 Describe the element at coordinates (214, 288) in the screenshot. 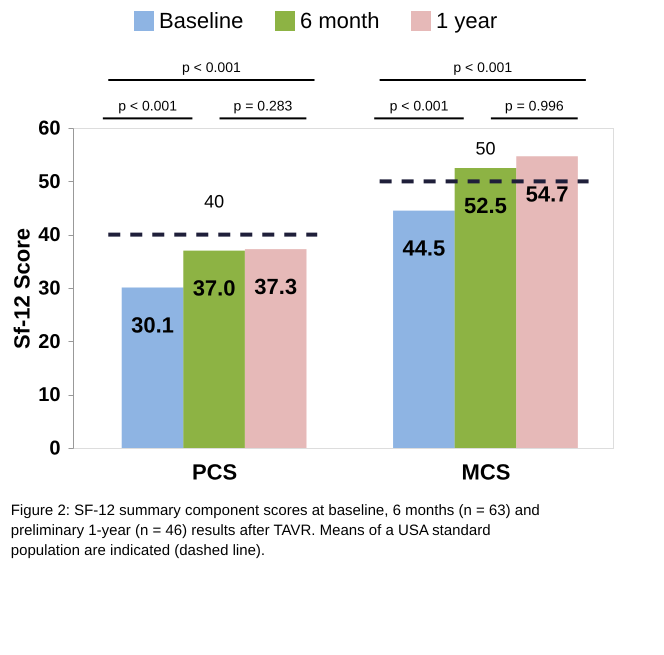

I see `data-label: 37.0` at that location.